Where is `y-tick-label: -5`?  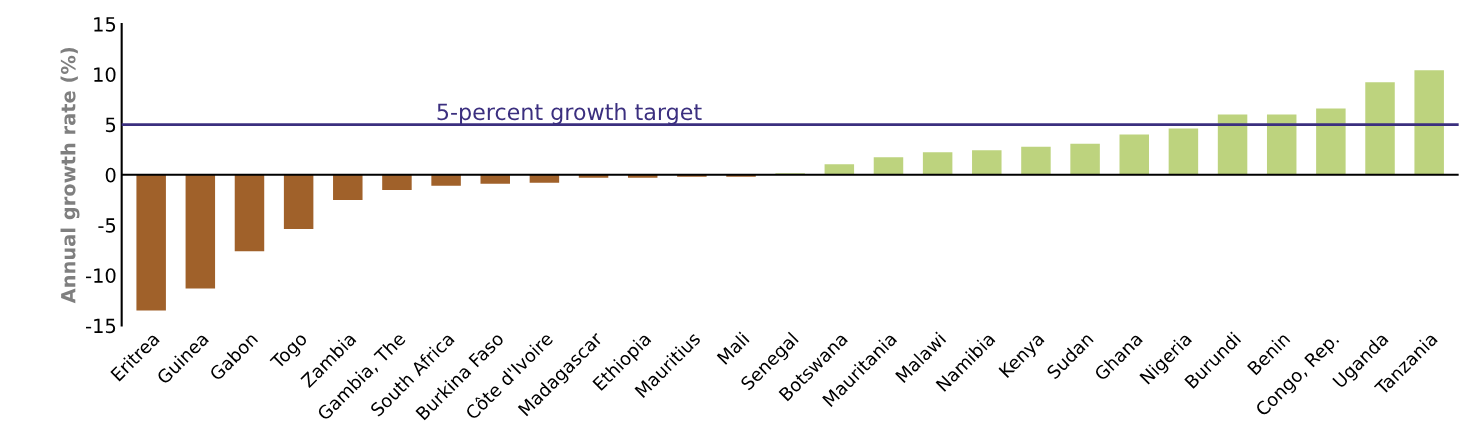
y-tick-label: -5 is located at coordinates (107, 225).